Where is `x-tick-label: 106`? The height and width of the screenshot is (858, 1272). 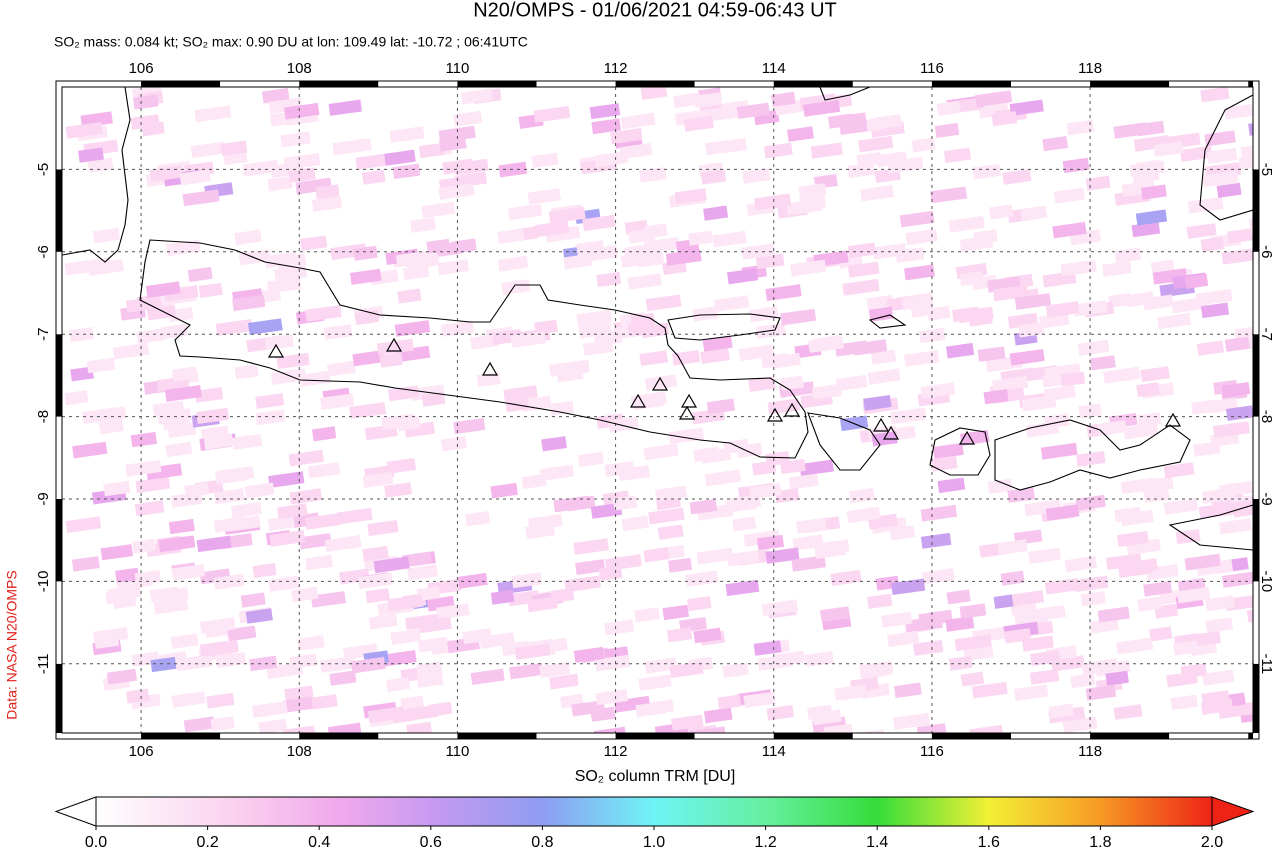
x-tick-label: 106 is located at coordinates (141, 751).